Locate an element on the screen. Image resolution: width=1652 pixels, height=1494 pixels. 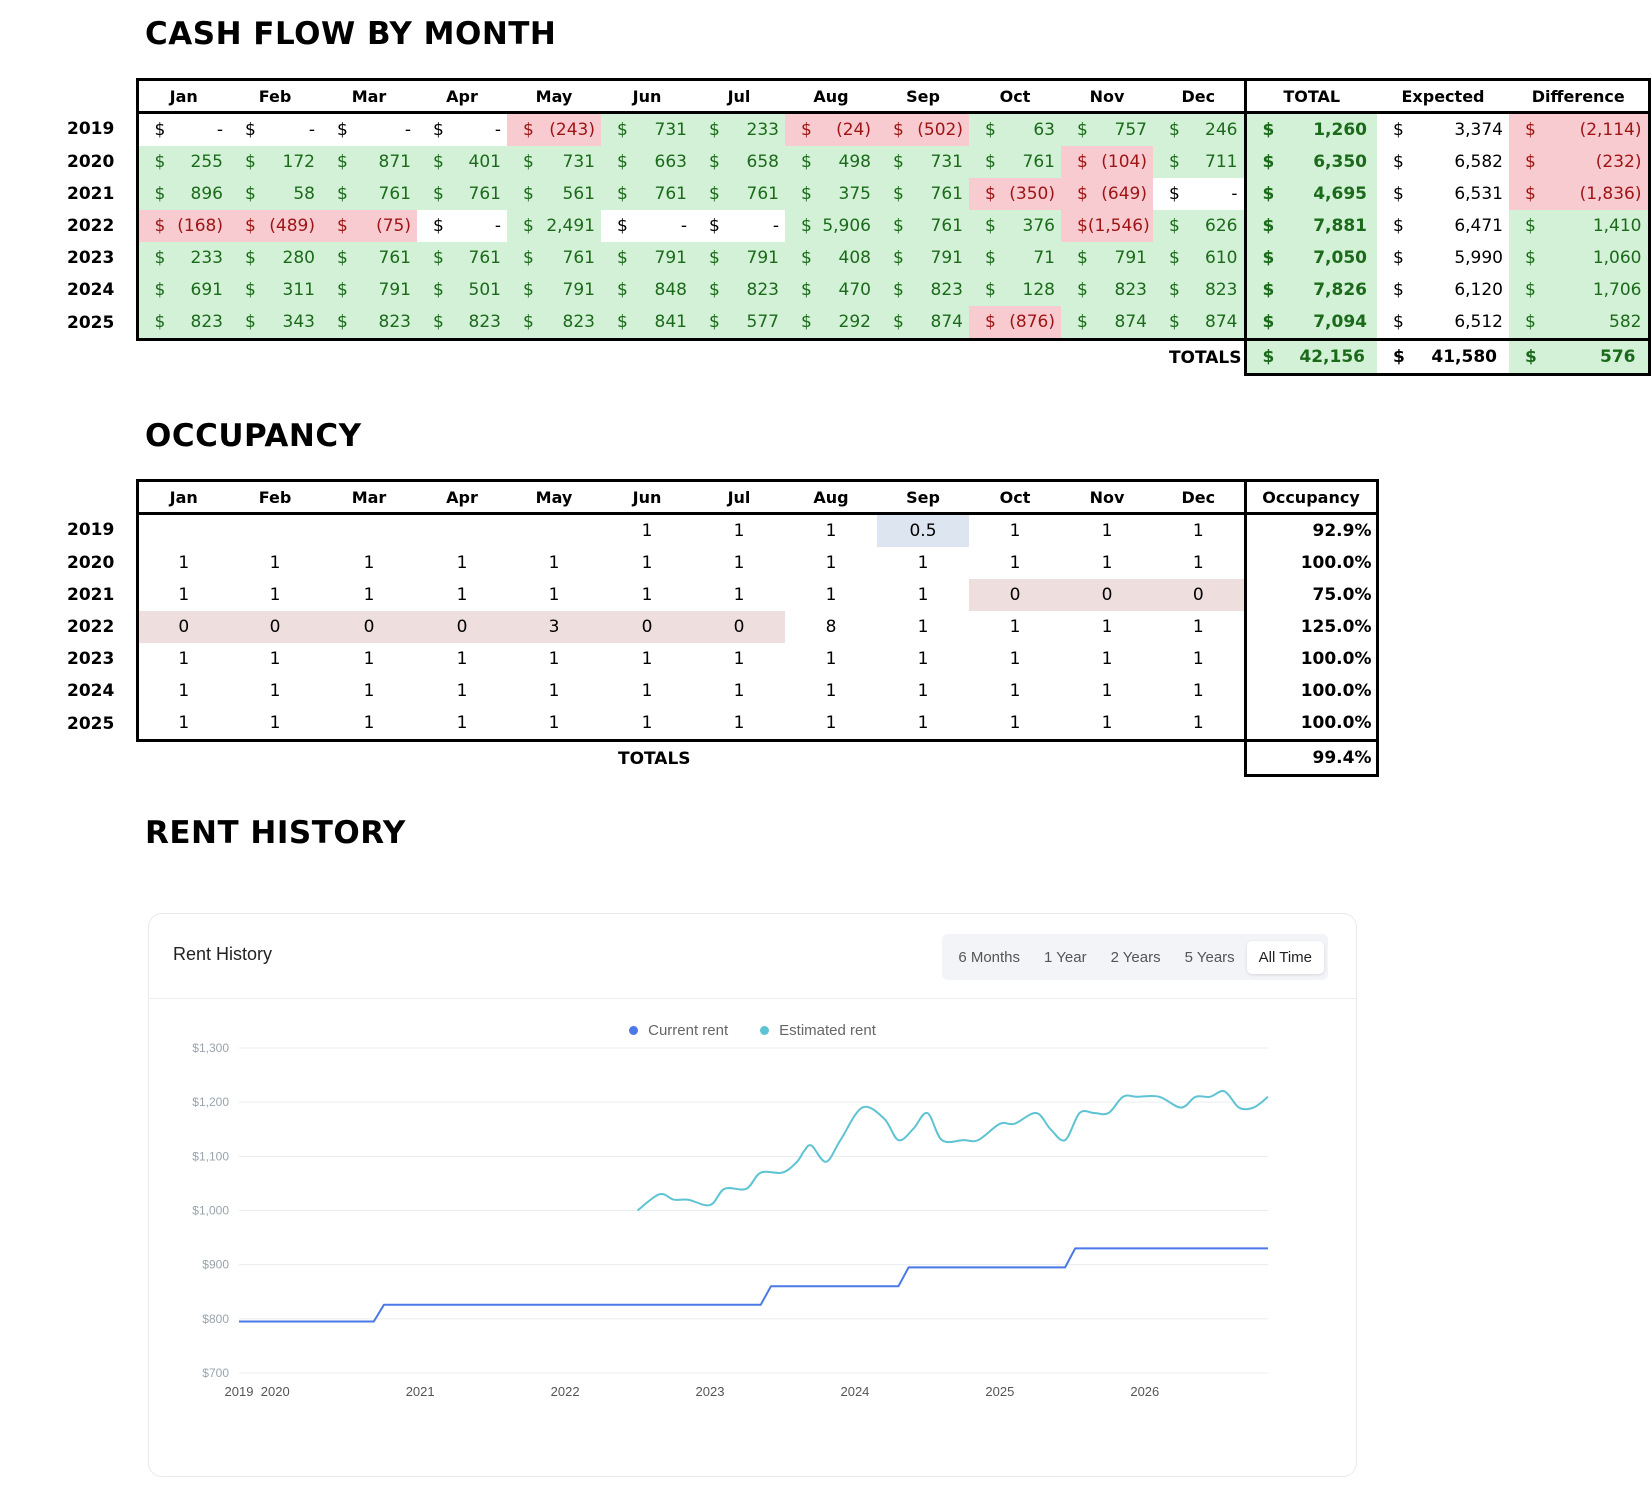
money-cell: $ (75) is located at coordinates (369, 226).